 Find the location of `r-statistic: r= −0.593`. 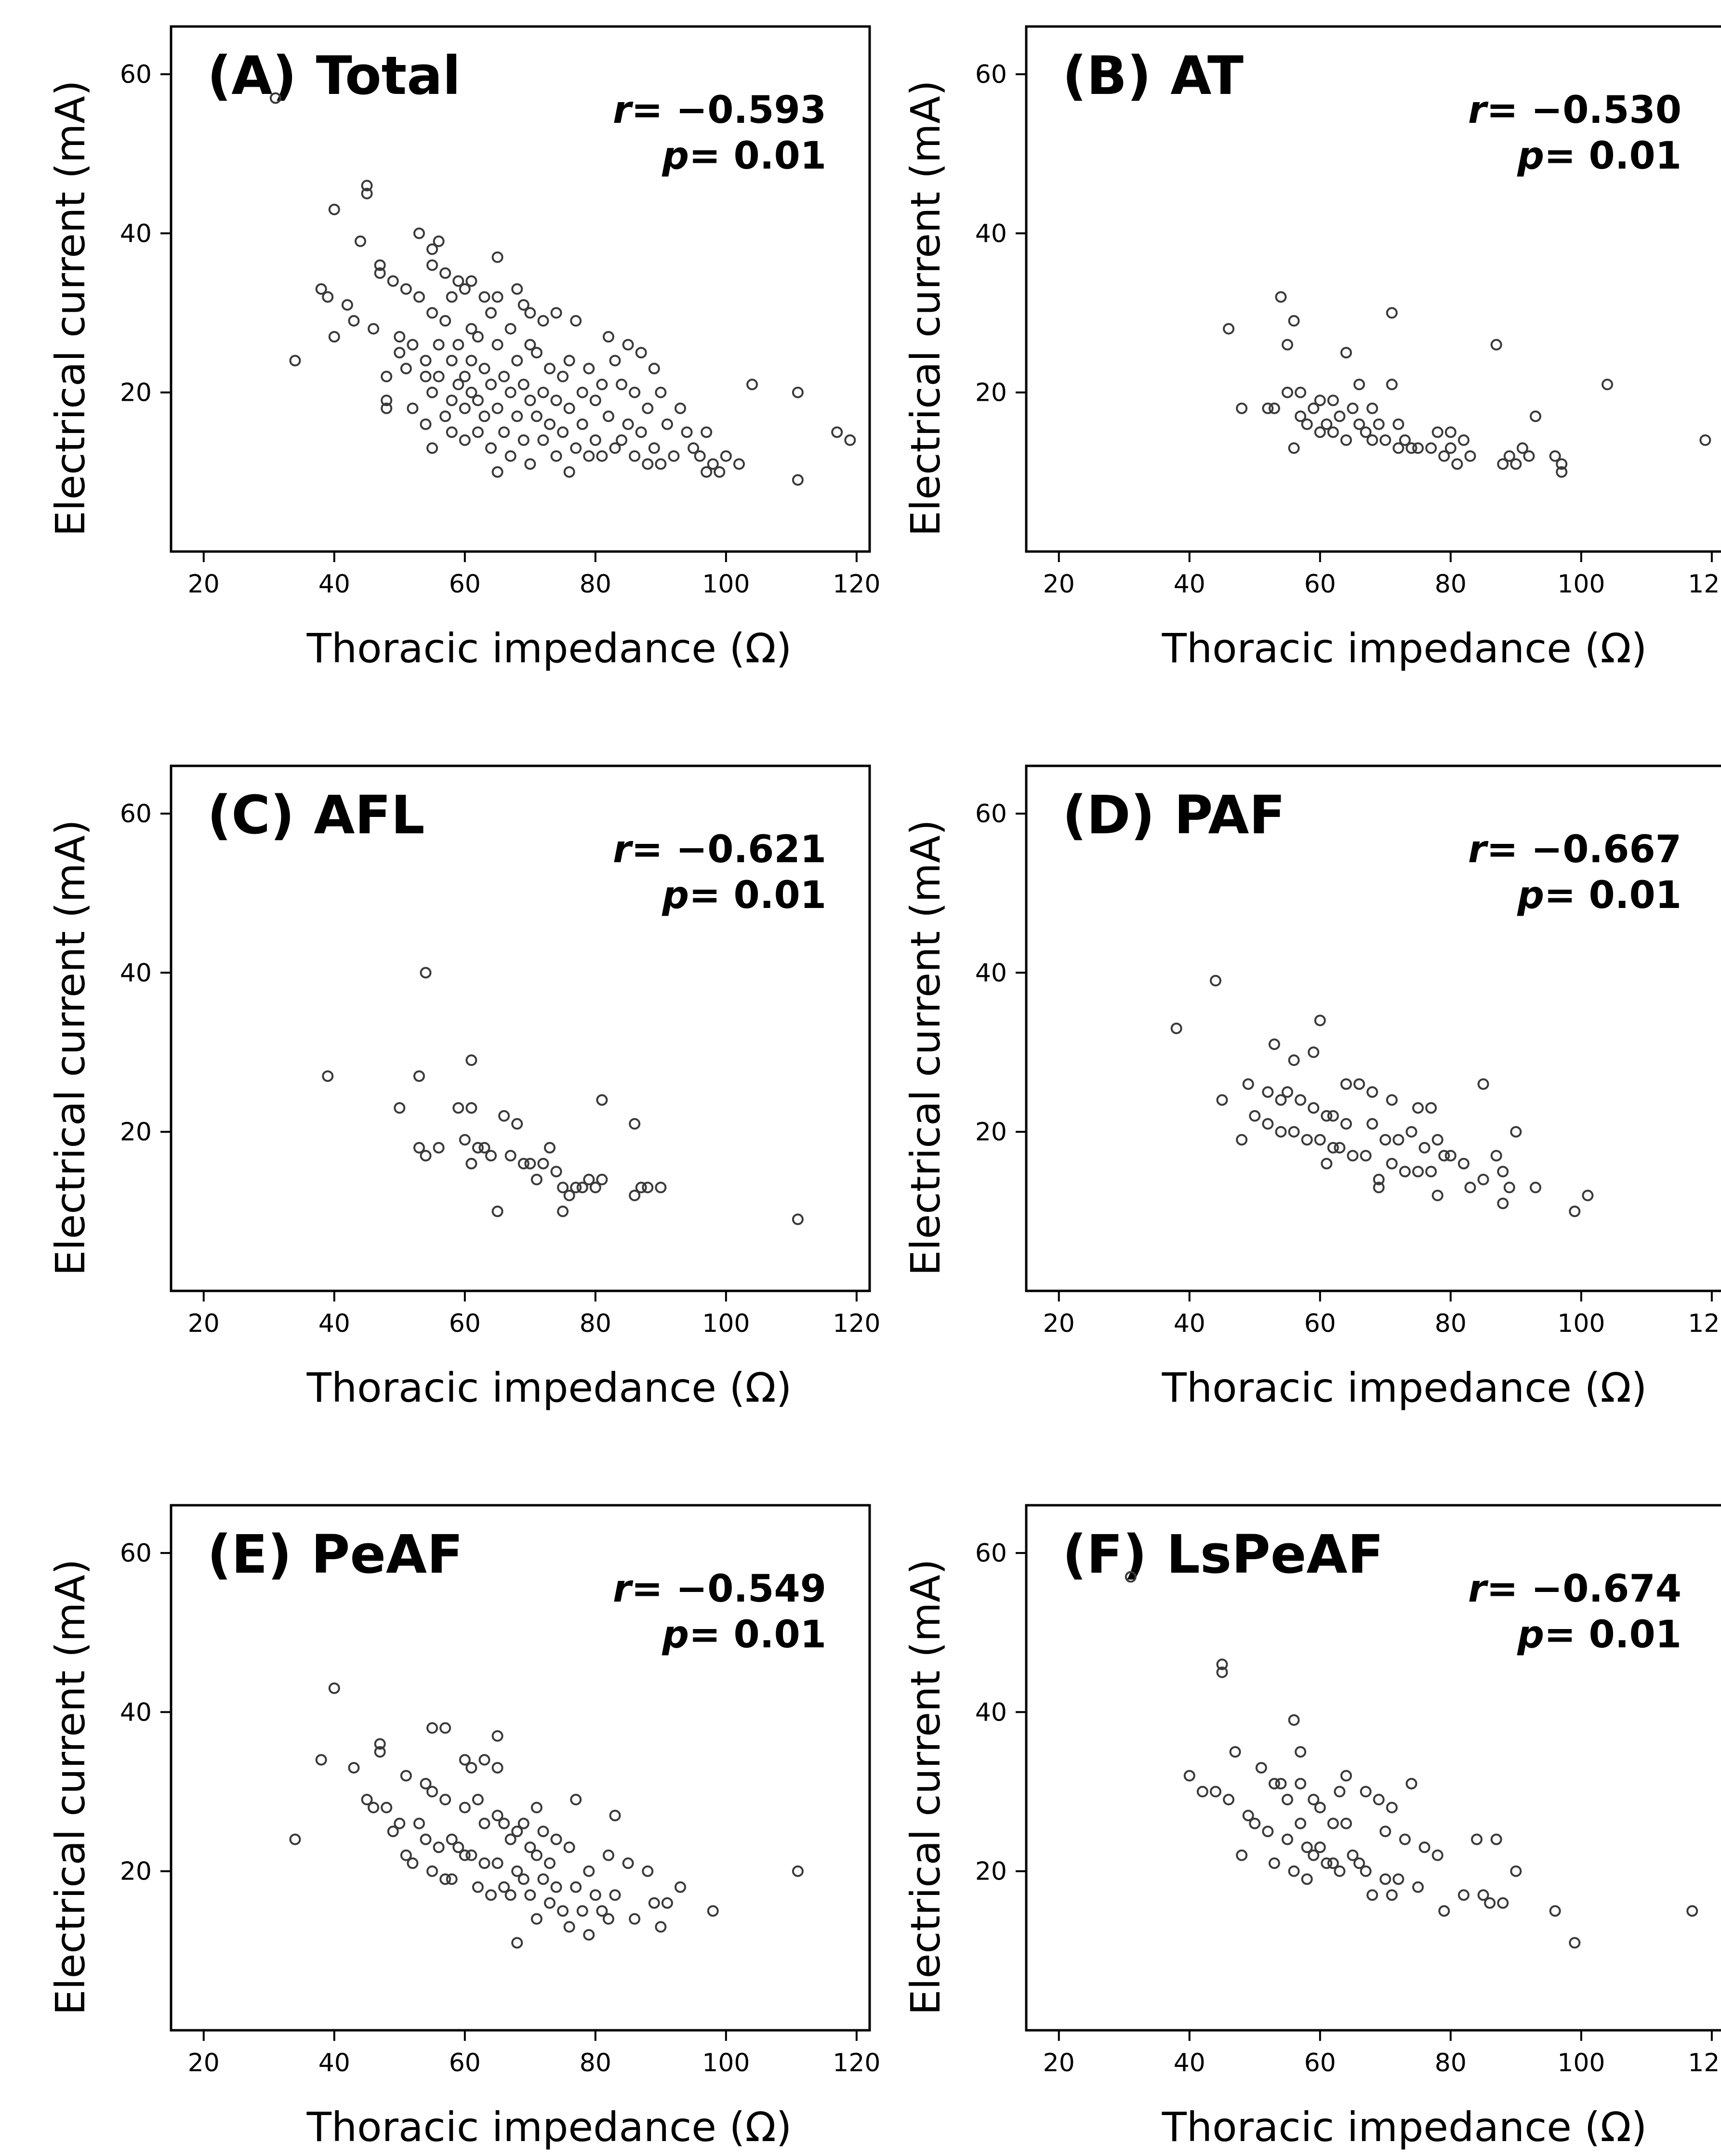

r-statistic: r= −0.593 is located at coordinates (719, 110).